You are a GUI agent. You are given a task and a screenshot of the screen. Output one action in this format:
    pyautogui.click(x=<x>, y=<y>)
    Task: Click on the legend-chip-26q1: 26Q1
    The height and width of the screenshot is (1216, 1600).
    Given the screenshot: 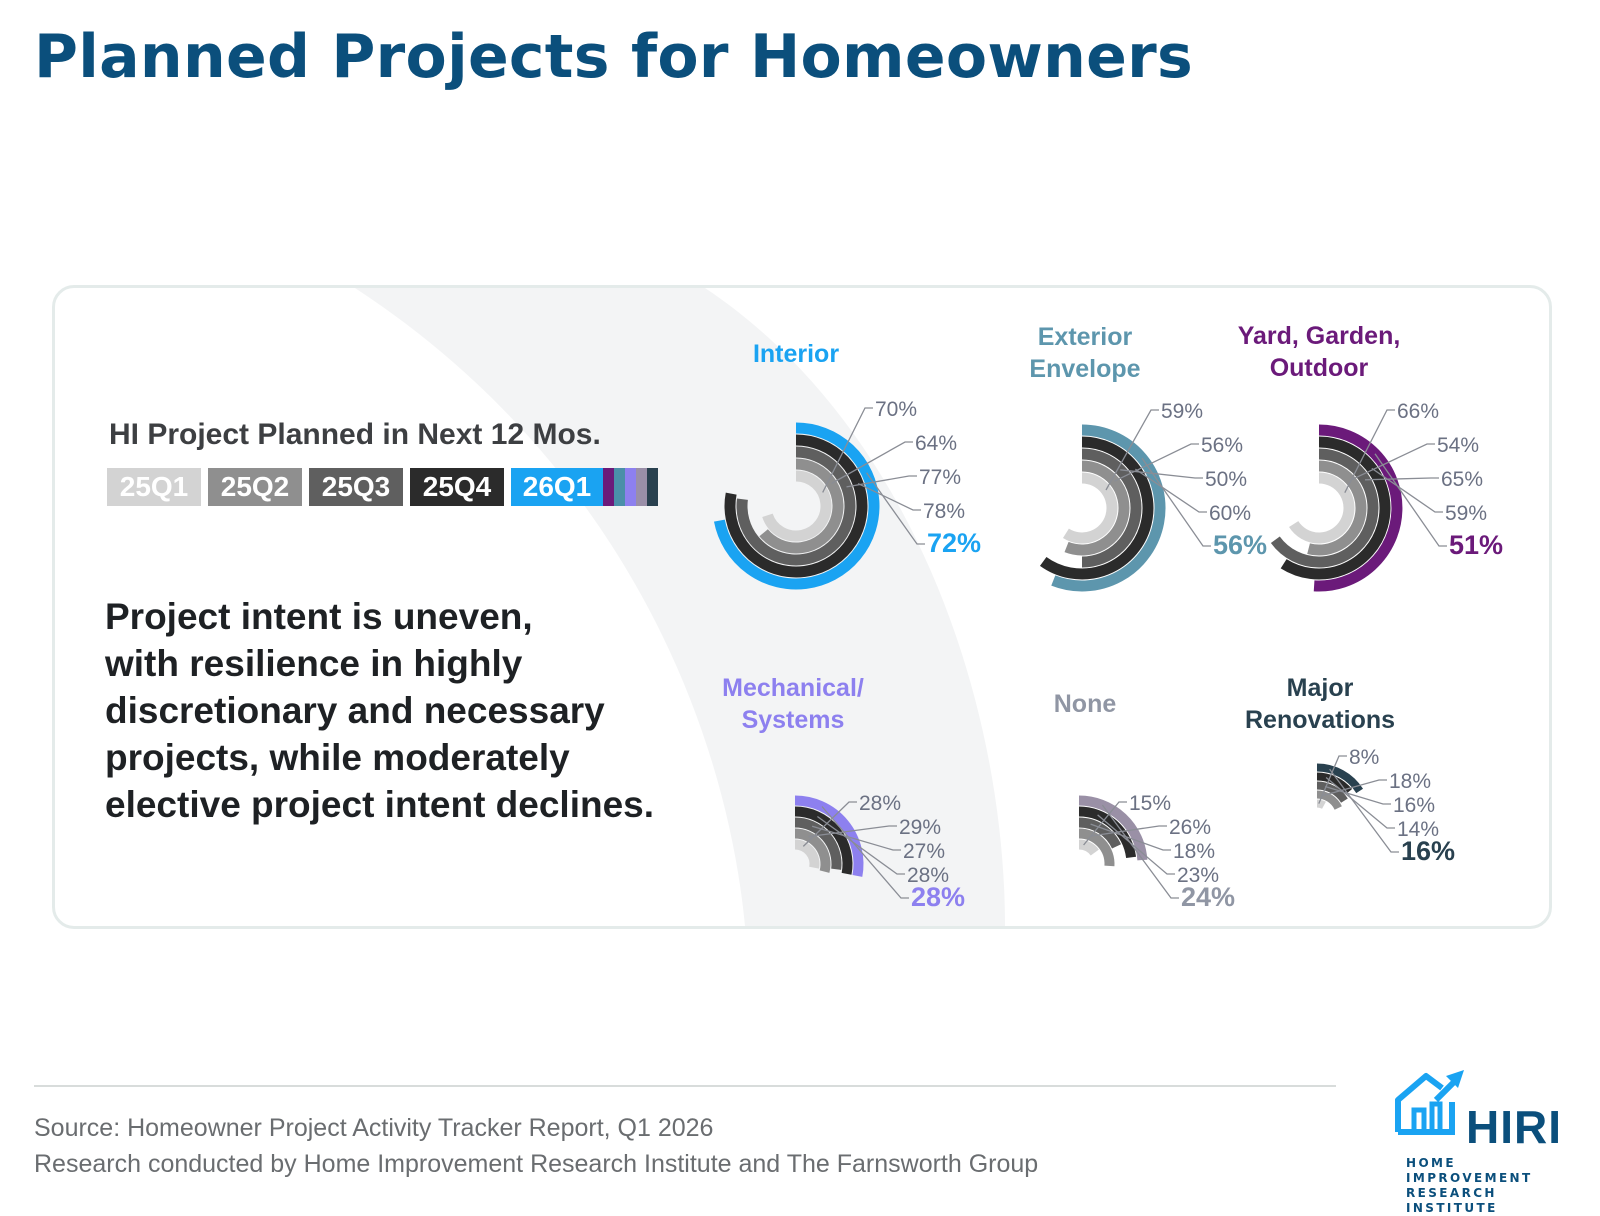 What is the action you would take?
    pyautogui.click(x=557, y=487)
    